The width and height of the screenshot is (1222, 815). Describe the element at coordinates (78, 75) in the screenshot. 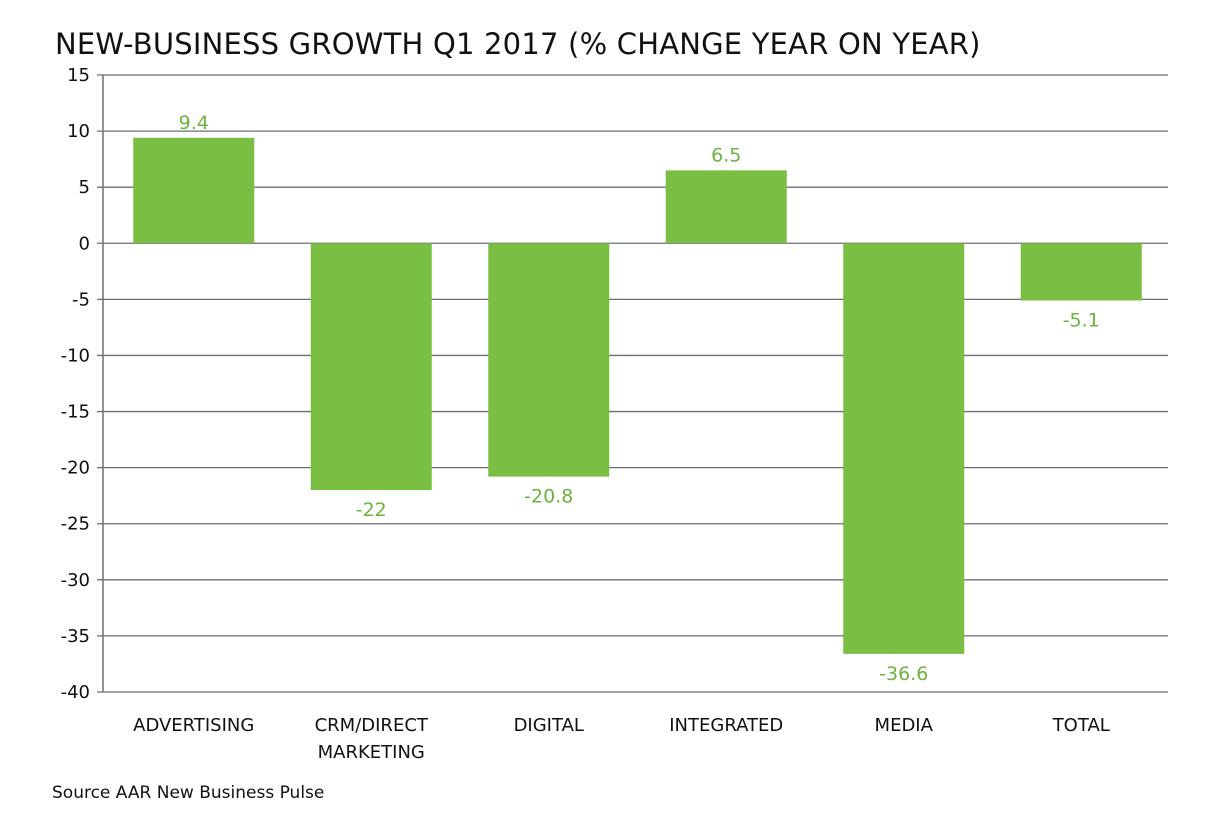

I see `y-tick-label: 15` at that location.